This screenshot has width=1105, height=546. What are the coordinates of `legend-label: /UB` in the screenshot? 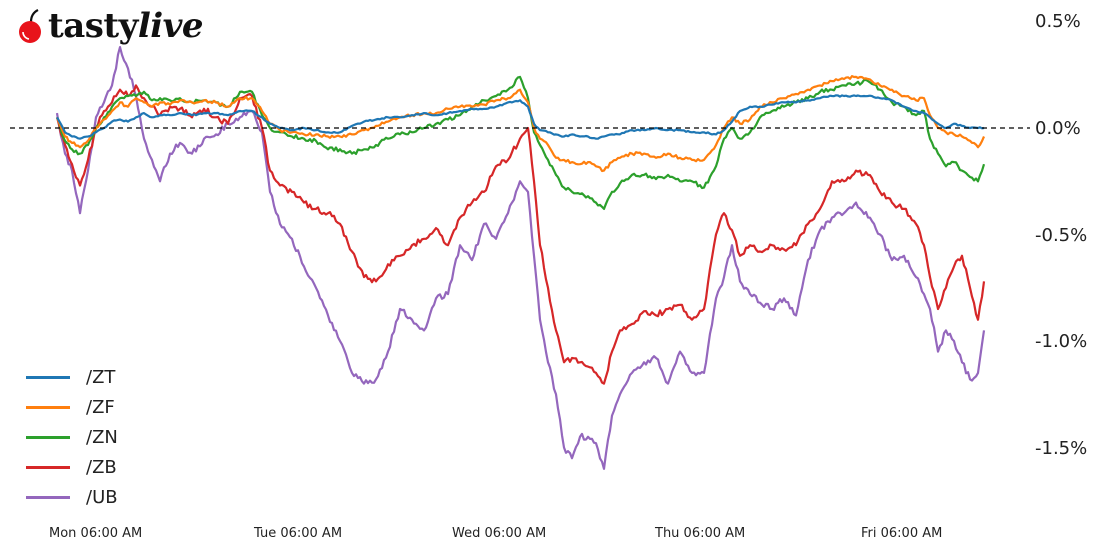 It's located at (102, 497).